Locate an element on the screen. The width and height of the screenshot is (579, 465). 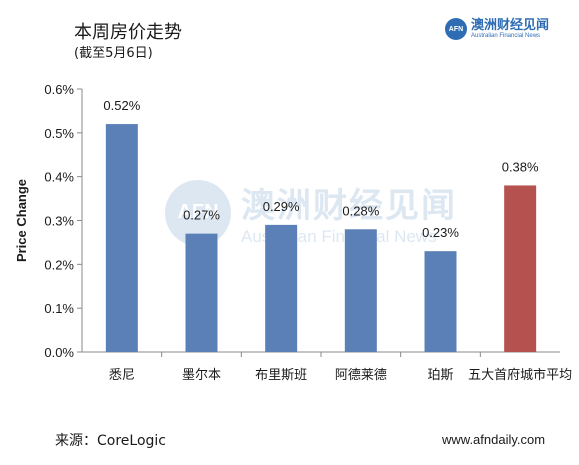
y-axis-title: Price Change is located at coordinates (21, 220).